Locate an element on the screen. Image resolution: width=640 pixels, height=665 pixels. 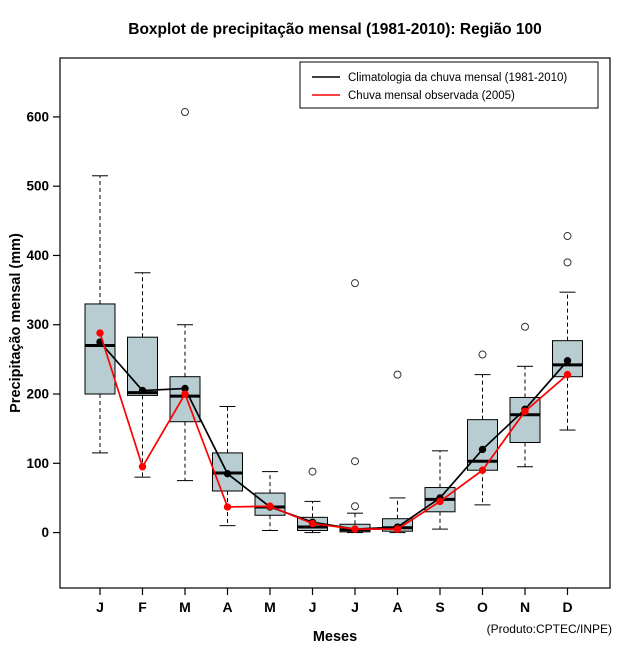
y-tick-label: 300 is located at coordinates (37, 324).